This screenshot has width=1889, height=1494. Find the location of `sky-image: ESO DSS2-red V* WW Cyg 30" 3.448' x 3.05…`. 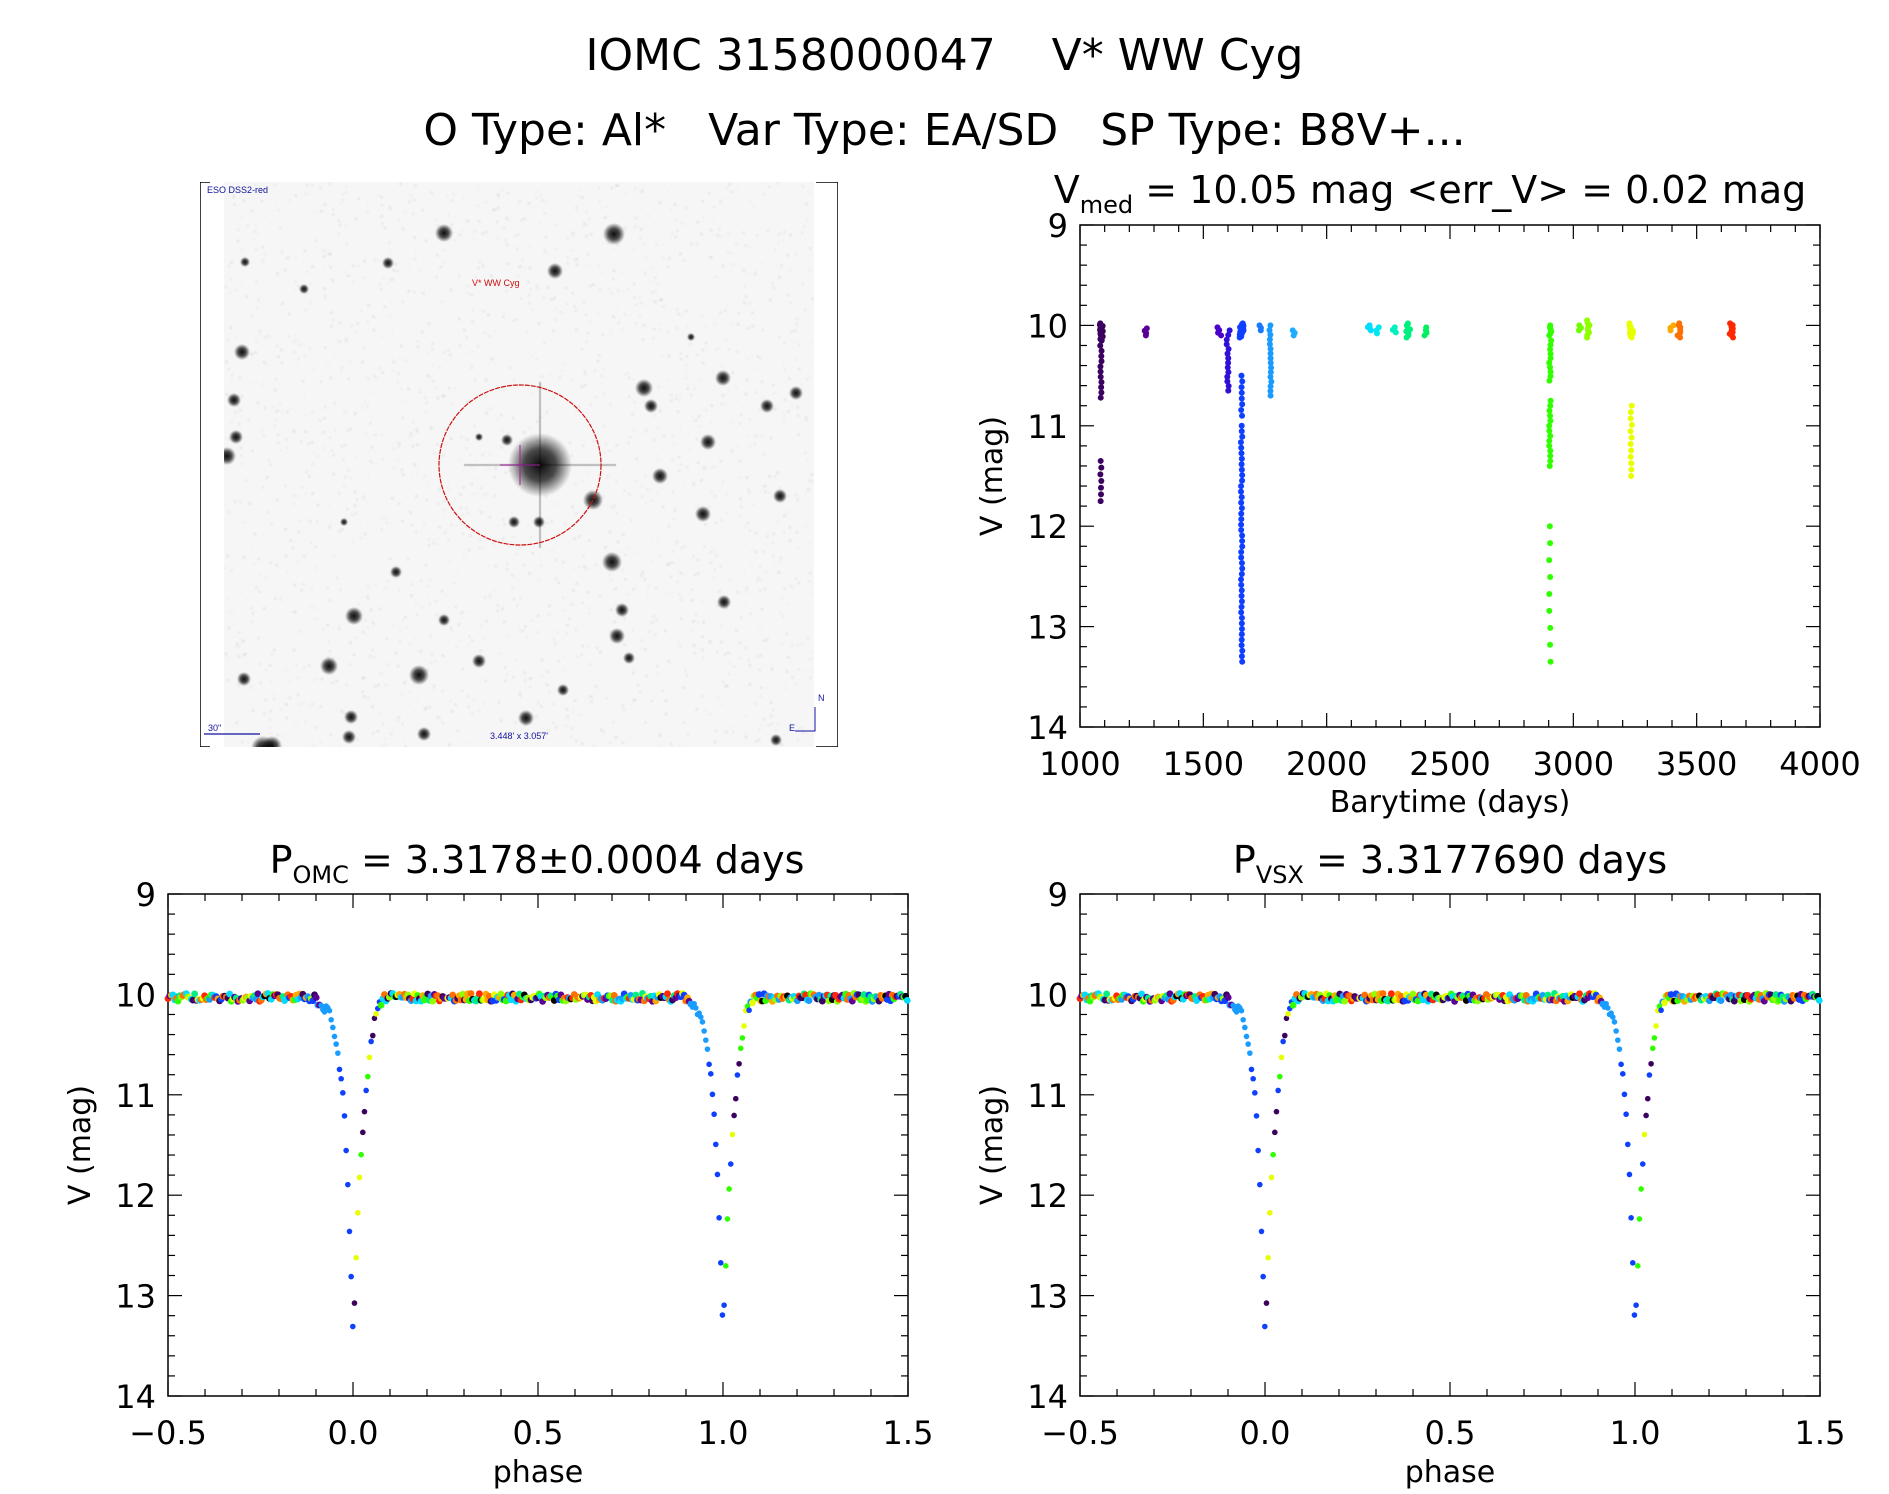

sky-image: ESO DSS2-red V* WW Cyg 30" 3.448' x 3.05… is located at coordinates (519, 464).